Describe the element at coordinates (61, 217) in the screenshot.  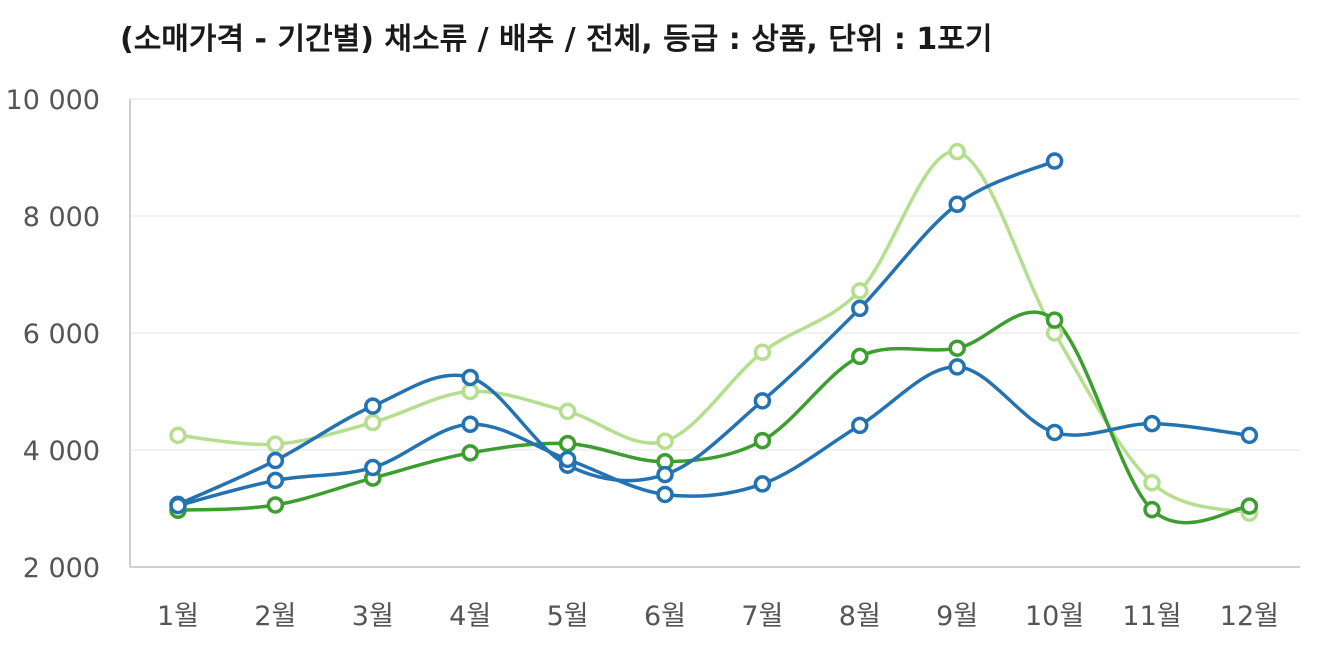
I see `y-tick-label: 8 000` at that location.